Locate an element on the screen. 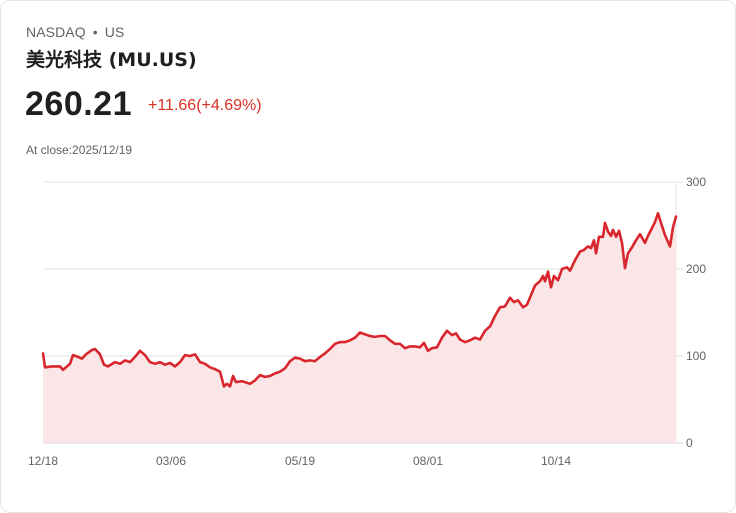  stock-title: 美光科技 (MU.US) is located at coordinates (111, 60).